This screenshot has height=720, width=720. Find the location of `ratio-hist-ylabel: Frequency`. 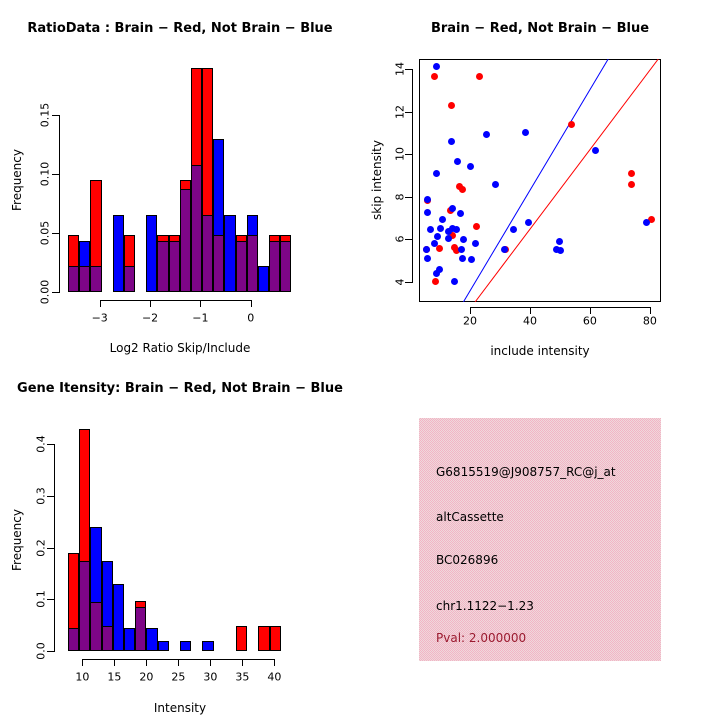

ratio-hist-ylabel: Frequency is located at coordinates (17, 180).